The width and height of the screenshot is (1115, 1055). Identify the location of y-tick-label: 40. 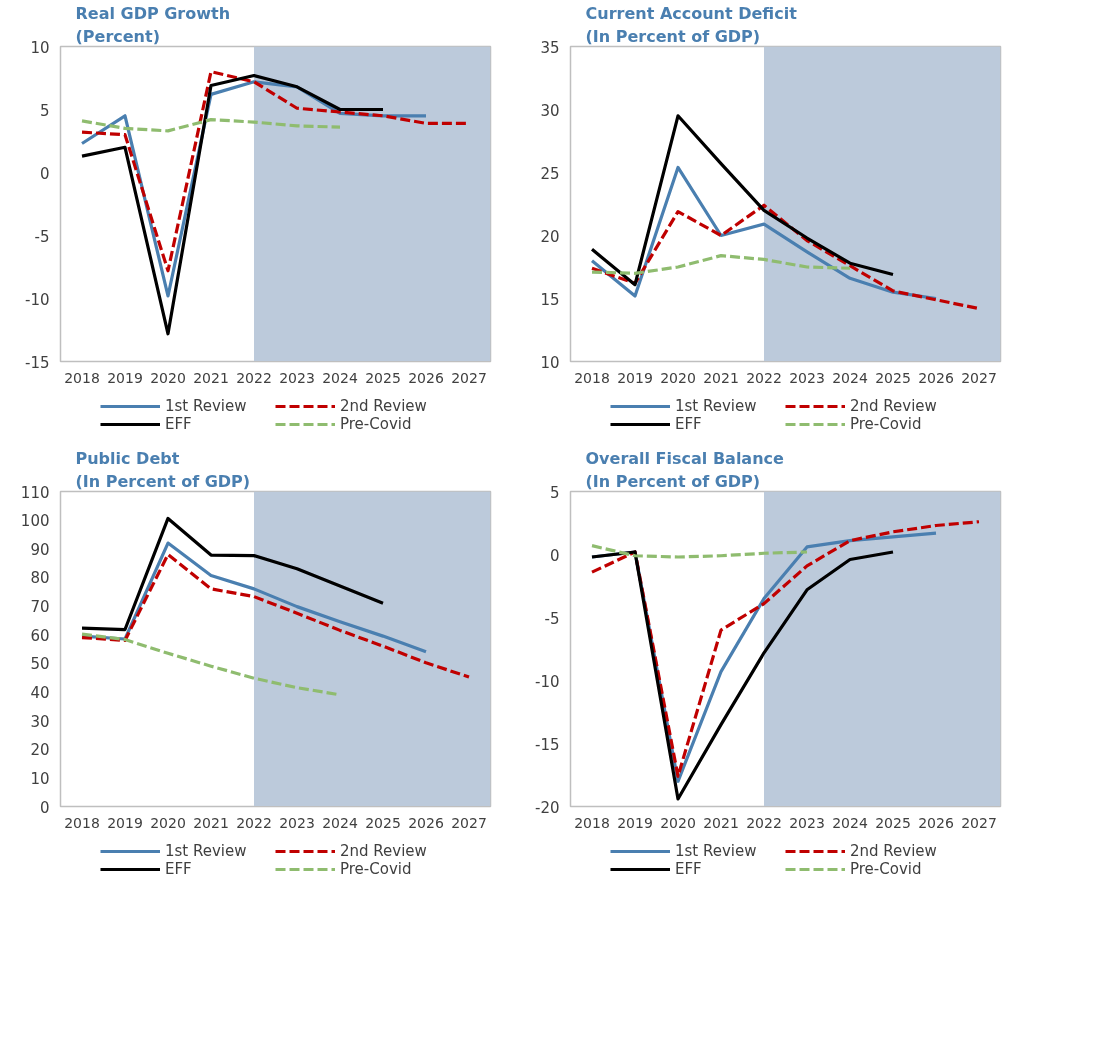
(40, 692).